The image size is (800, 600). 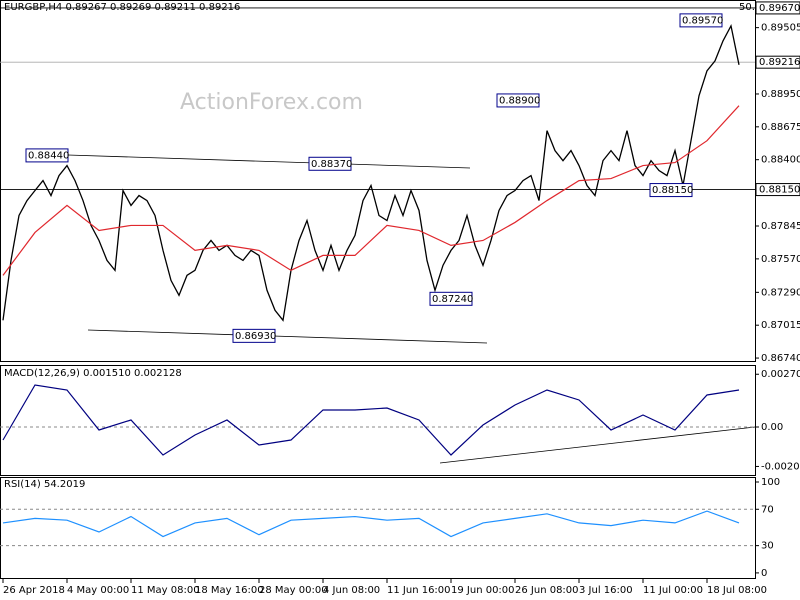 What do you see at coordinates (673, 590) in the screenshot?
I see `x-tick-label: 11 Jul 00:00` at bounding box center [673, 590].